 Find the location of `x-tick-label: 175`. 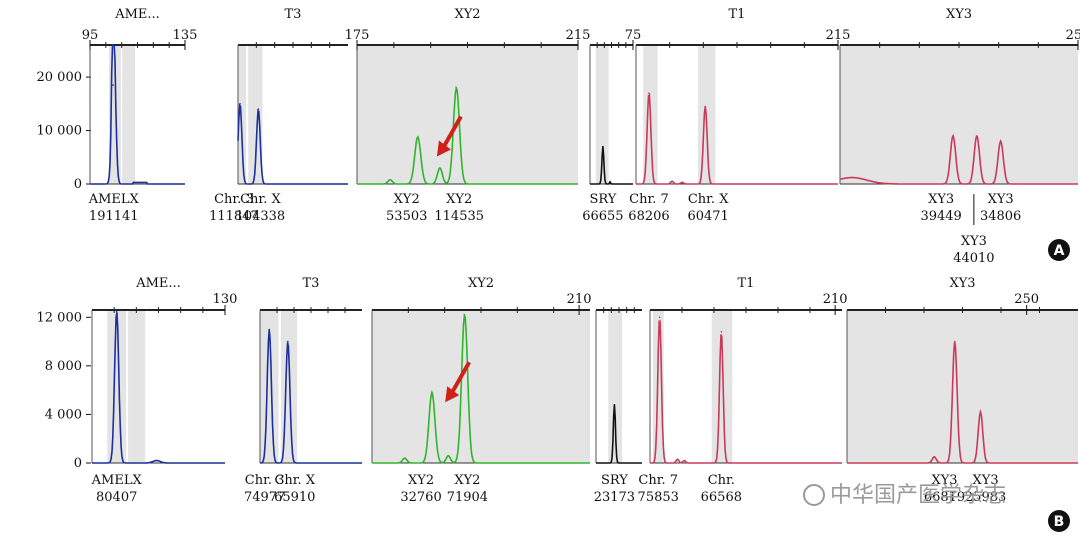

x-tick-label: 175 is located at coordinates (357, 35).